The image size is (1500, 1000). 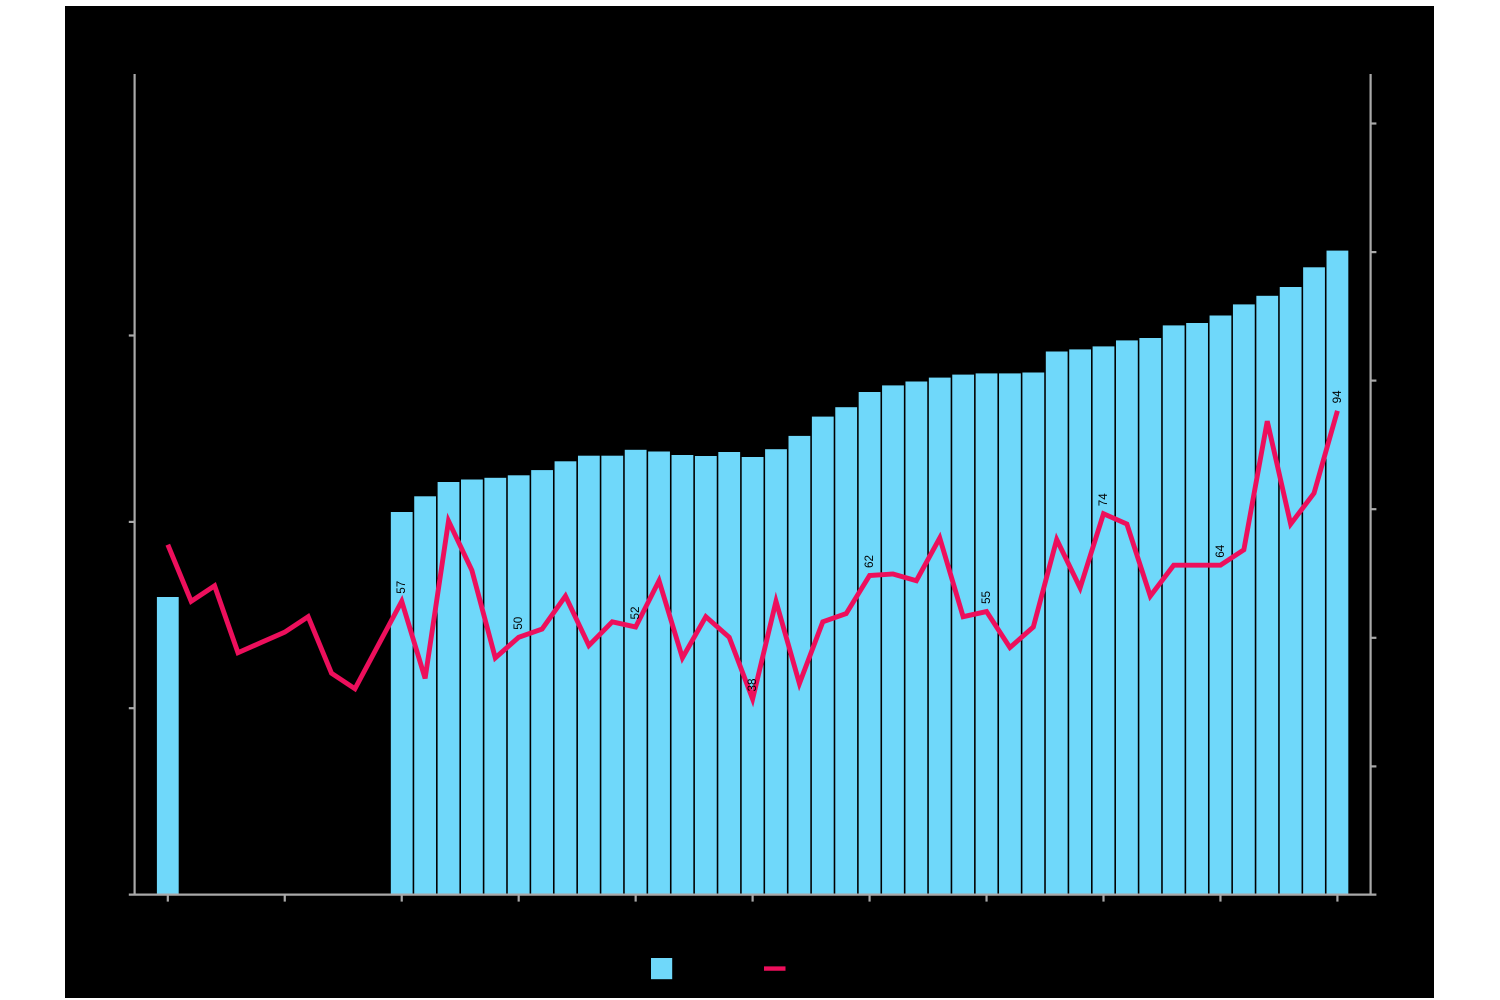 What do you see at coordinates (635, 612) in the screenshot?
I see `svg-text: 52` at bounding box center [635, 612].